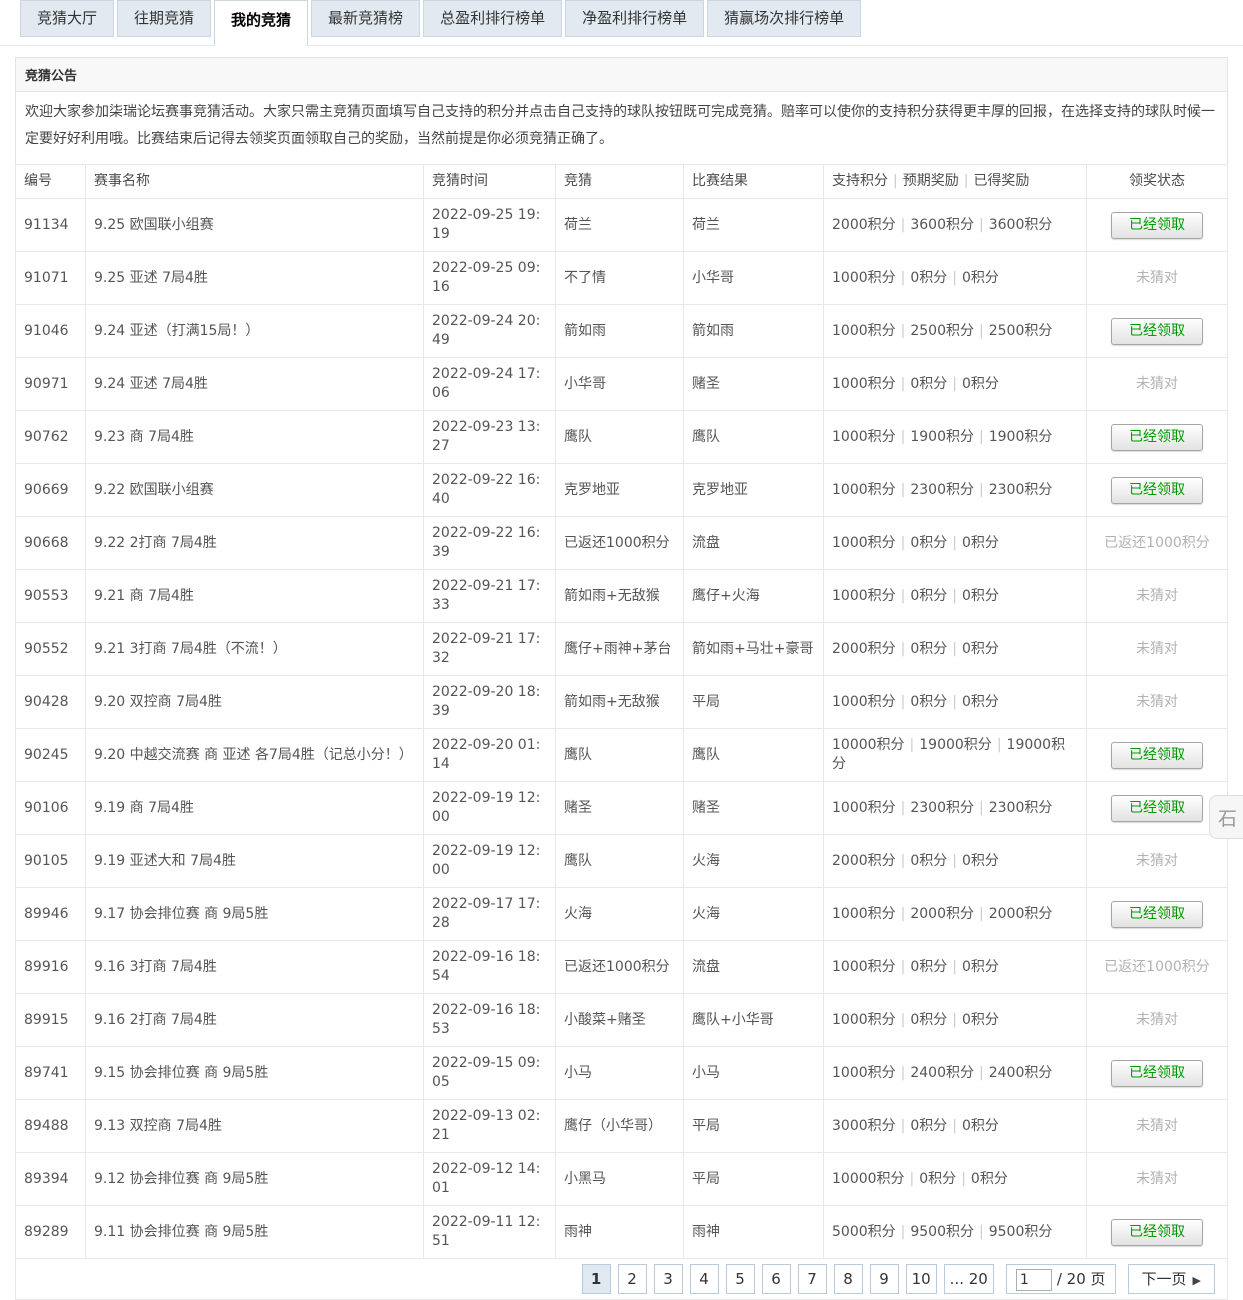  I want to click on cell-points: 3000积分 | 0积分 | 0积分, so click(955, 1126).